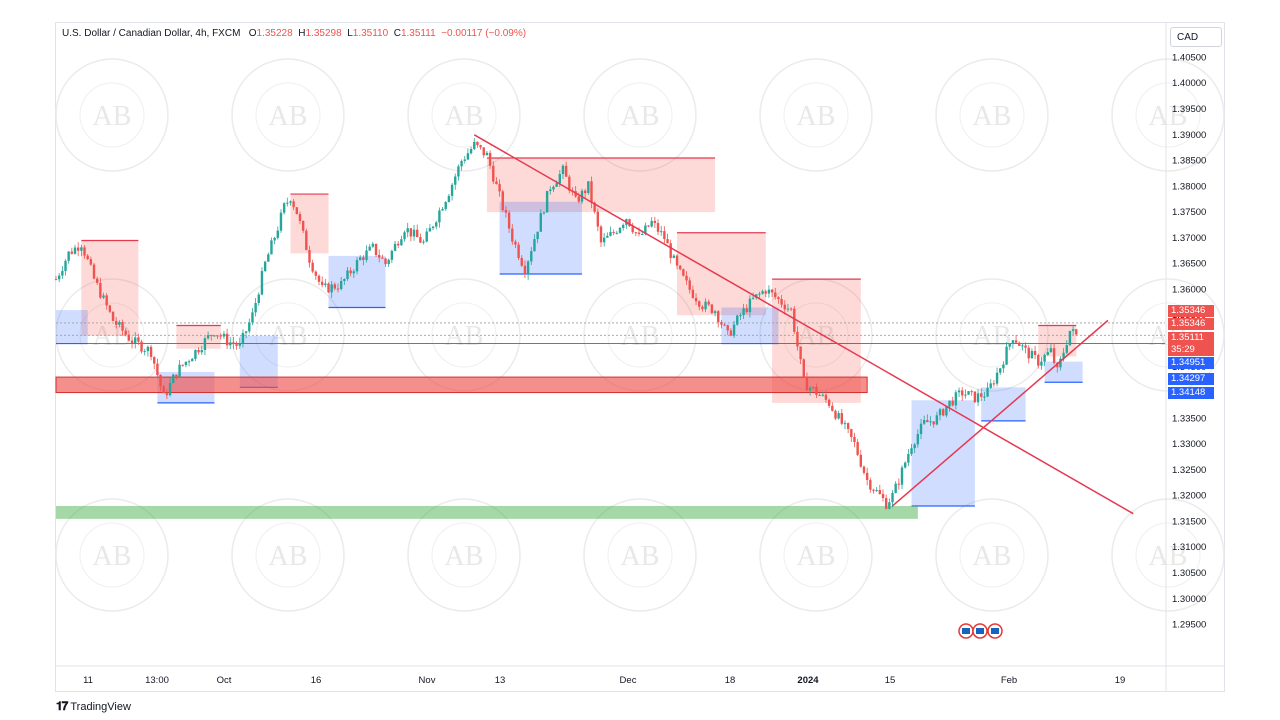 The width and height of the screenshot is (1280, 720). Describe the element at coordinates (1009, 680) in the screenshot. I see `time-axis-label: Feb` at that location.